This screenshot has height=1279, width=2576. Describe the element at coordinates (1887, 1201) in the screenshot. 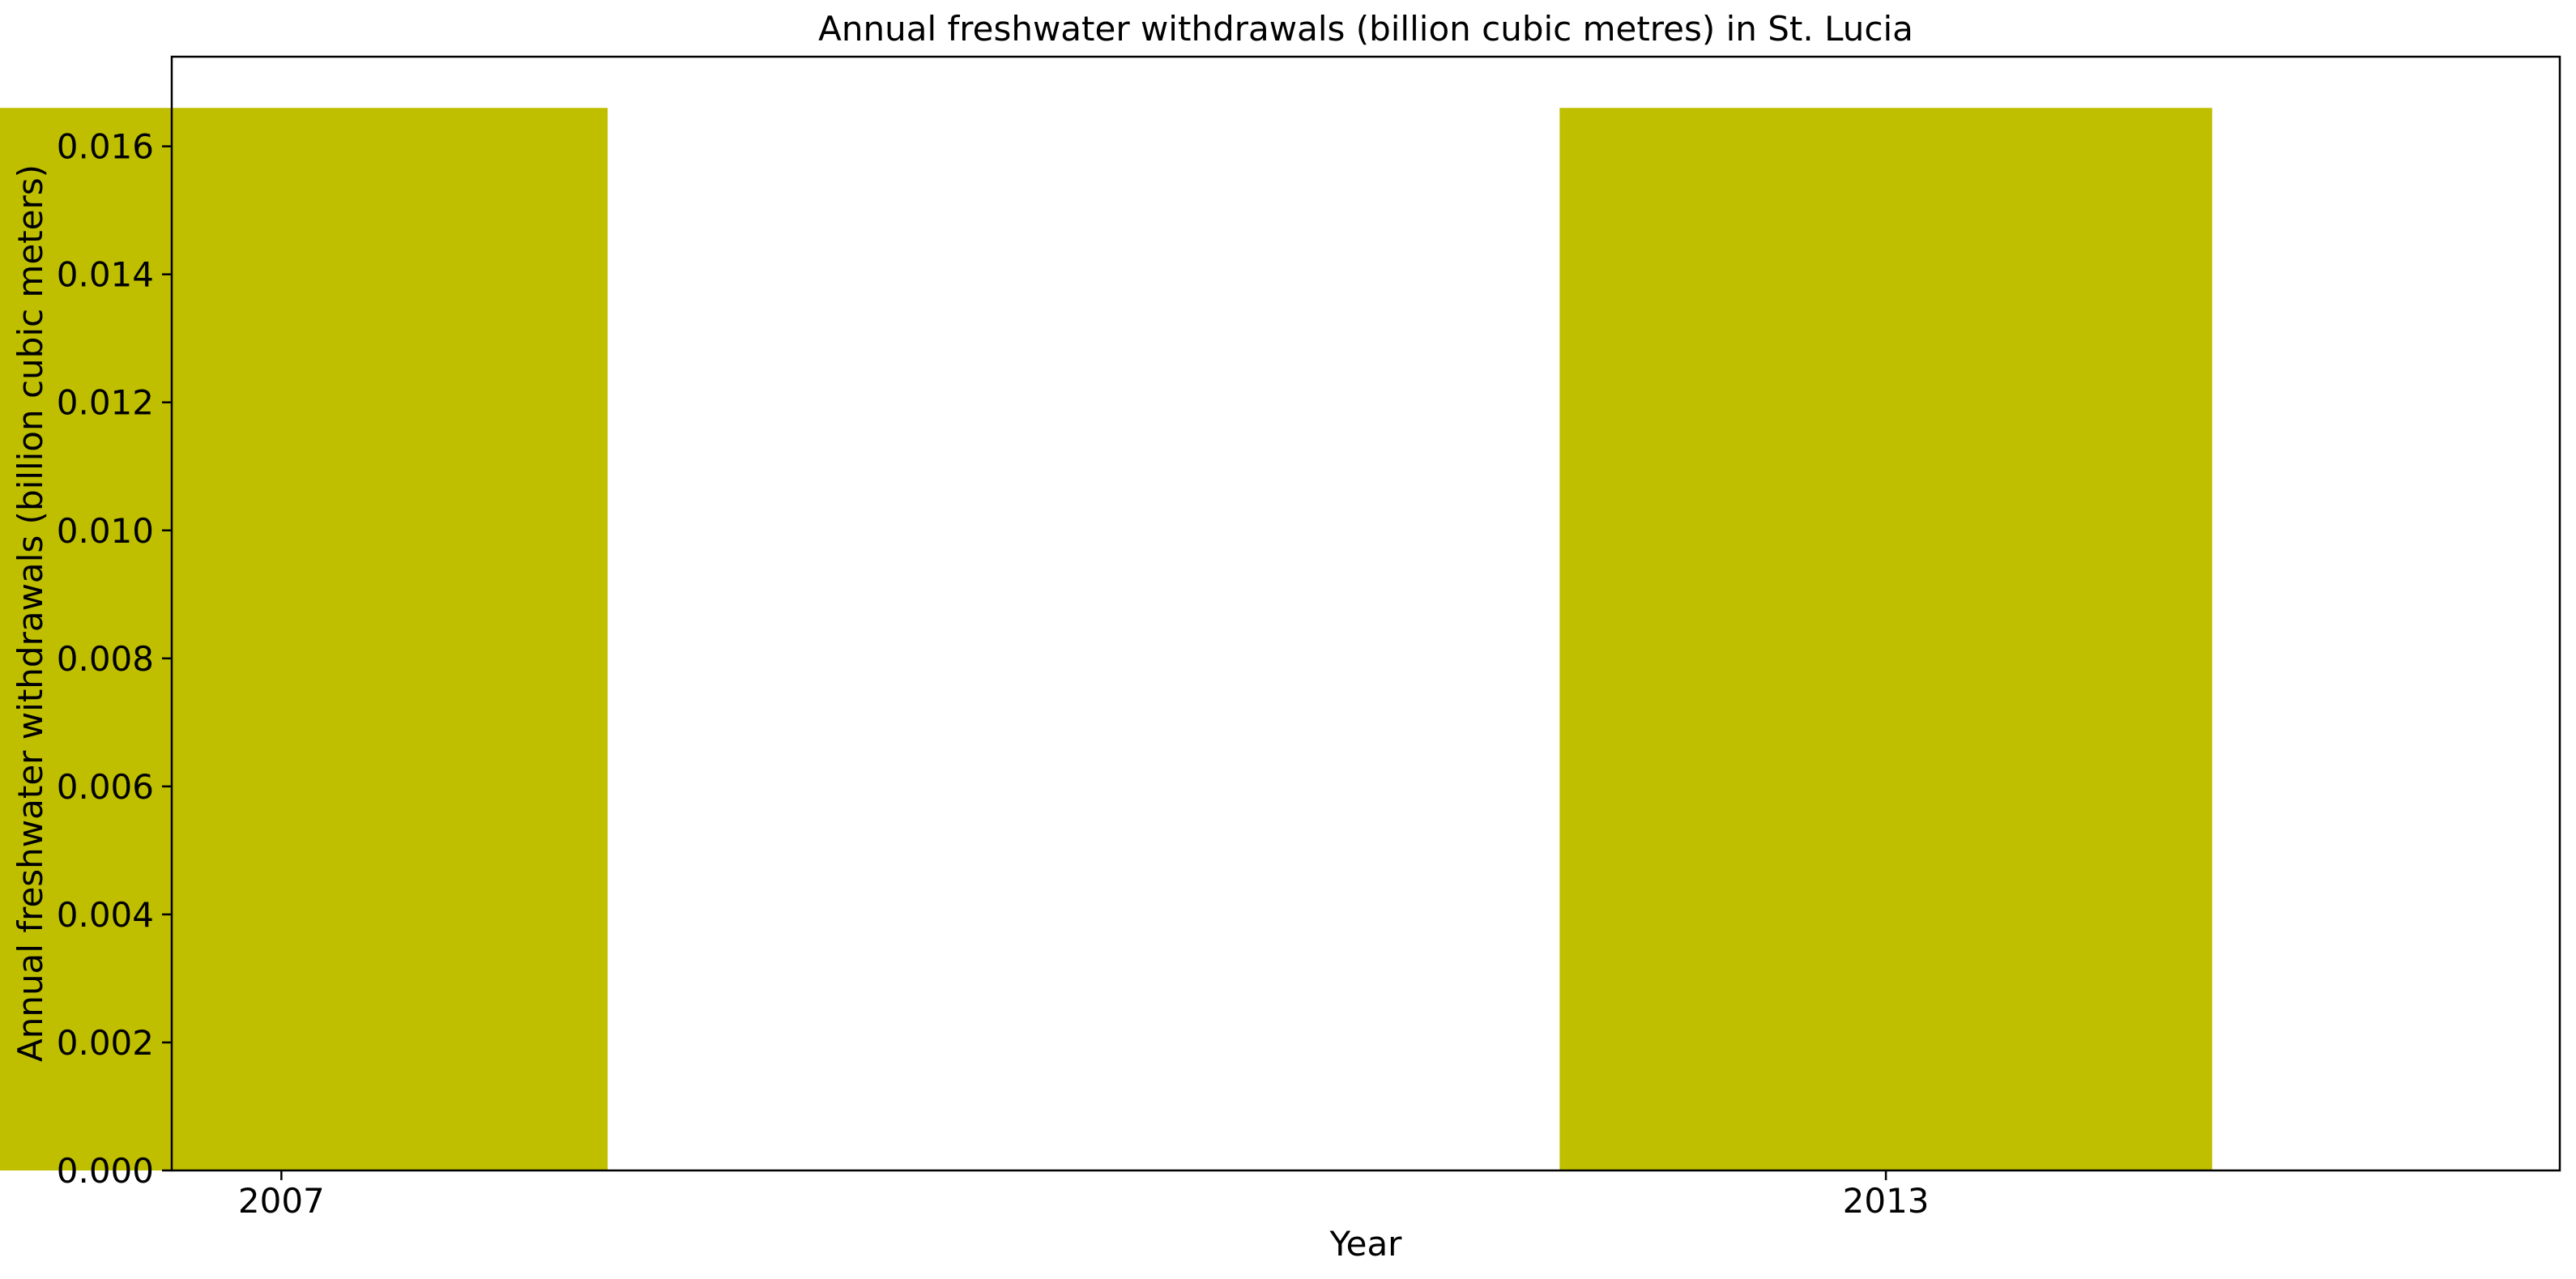

I see `x-tick-label: 2013` at that location.